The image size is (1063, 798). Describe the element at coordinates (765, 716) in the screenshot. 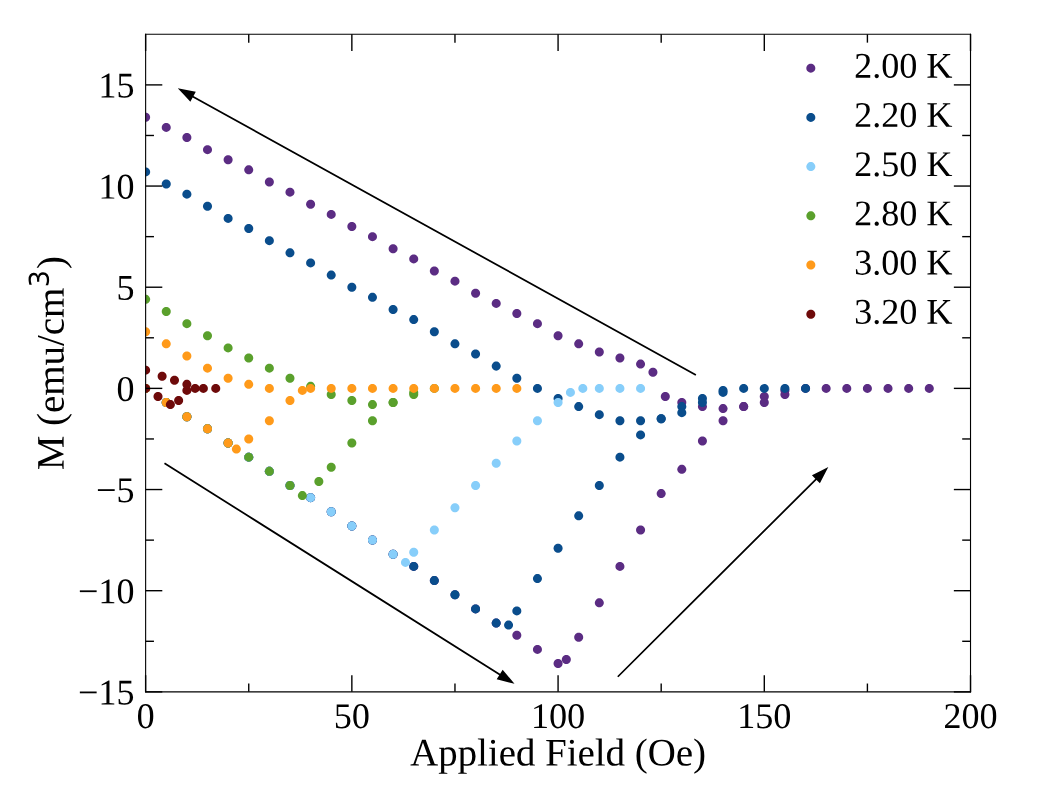

I see `x-tick-label: 150` at that location.